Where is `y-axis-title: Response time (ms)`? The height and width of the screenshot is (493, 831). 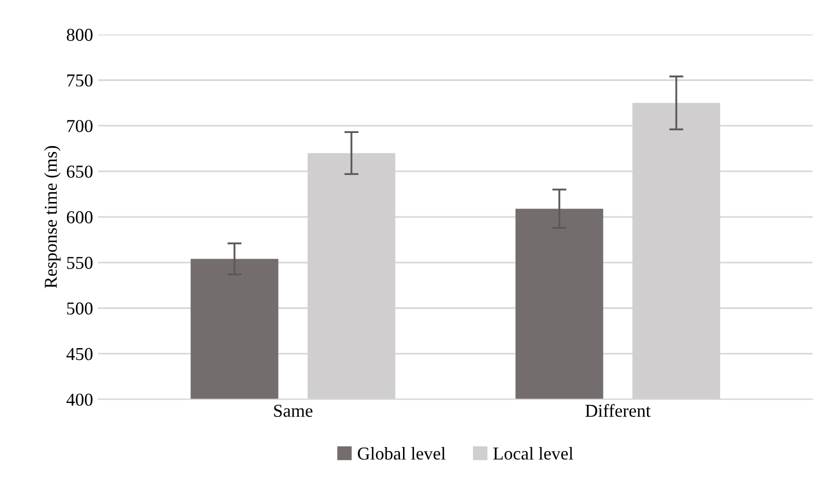 y-axis-title: Response time (ms) is located at coordinates (52, 217).